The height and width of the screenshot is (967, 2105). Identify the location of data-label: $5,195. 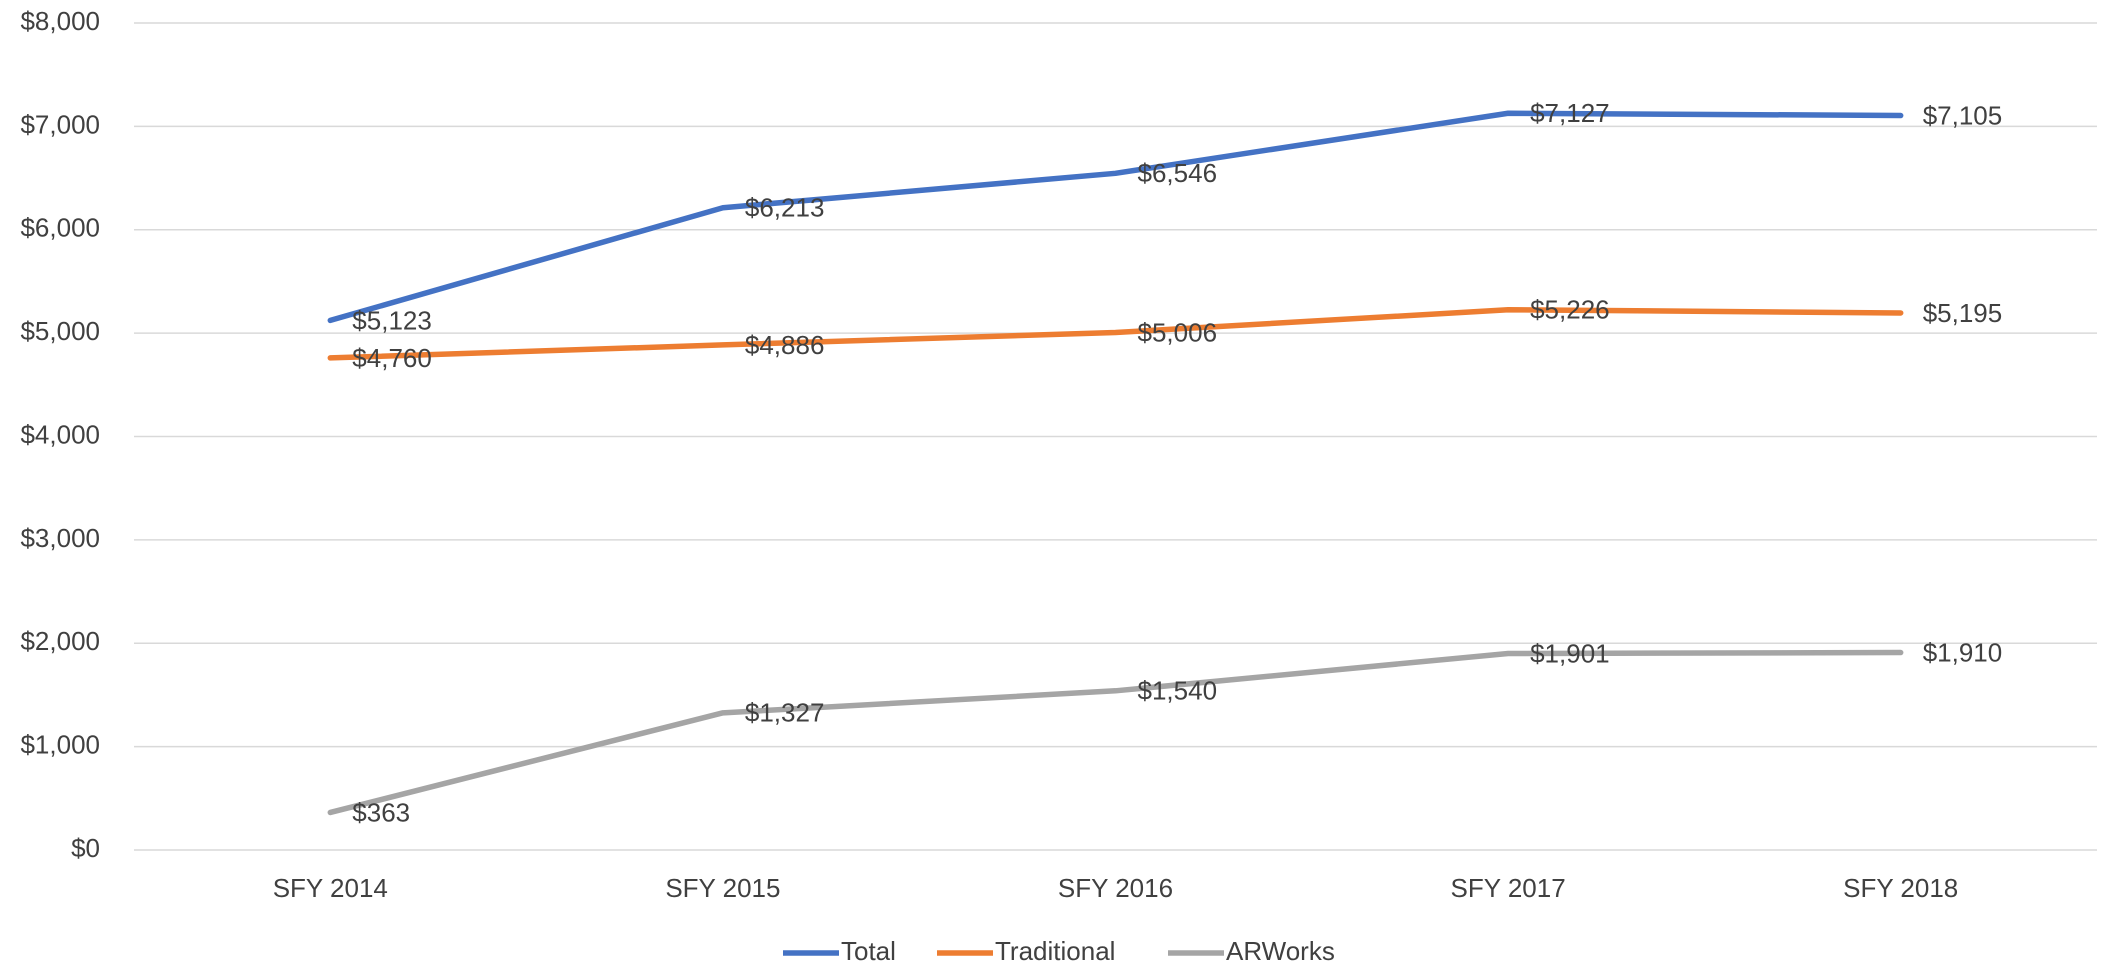
(1963, 313).